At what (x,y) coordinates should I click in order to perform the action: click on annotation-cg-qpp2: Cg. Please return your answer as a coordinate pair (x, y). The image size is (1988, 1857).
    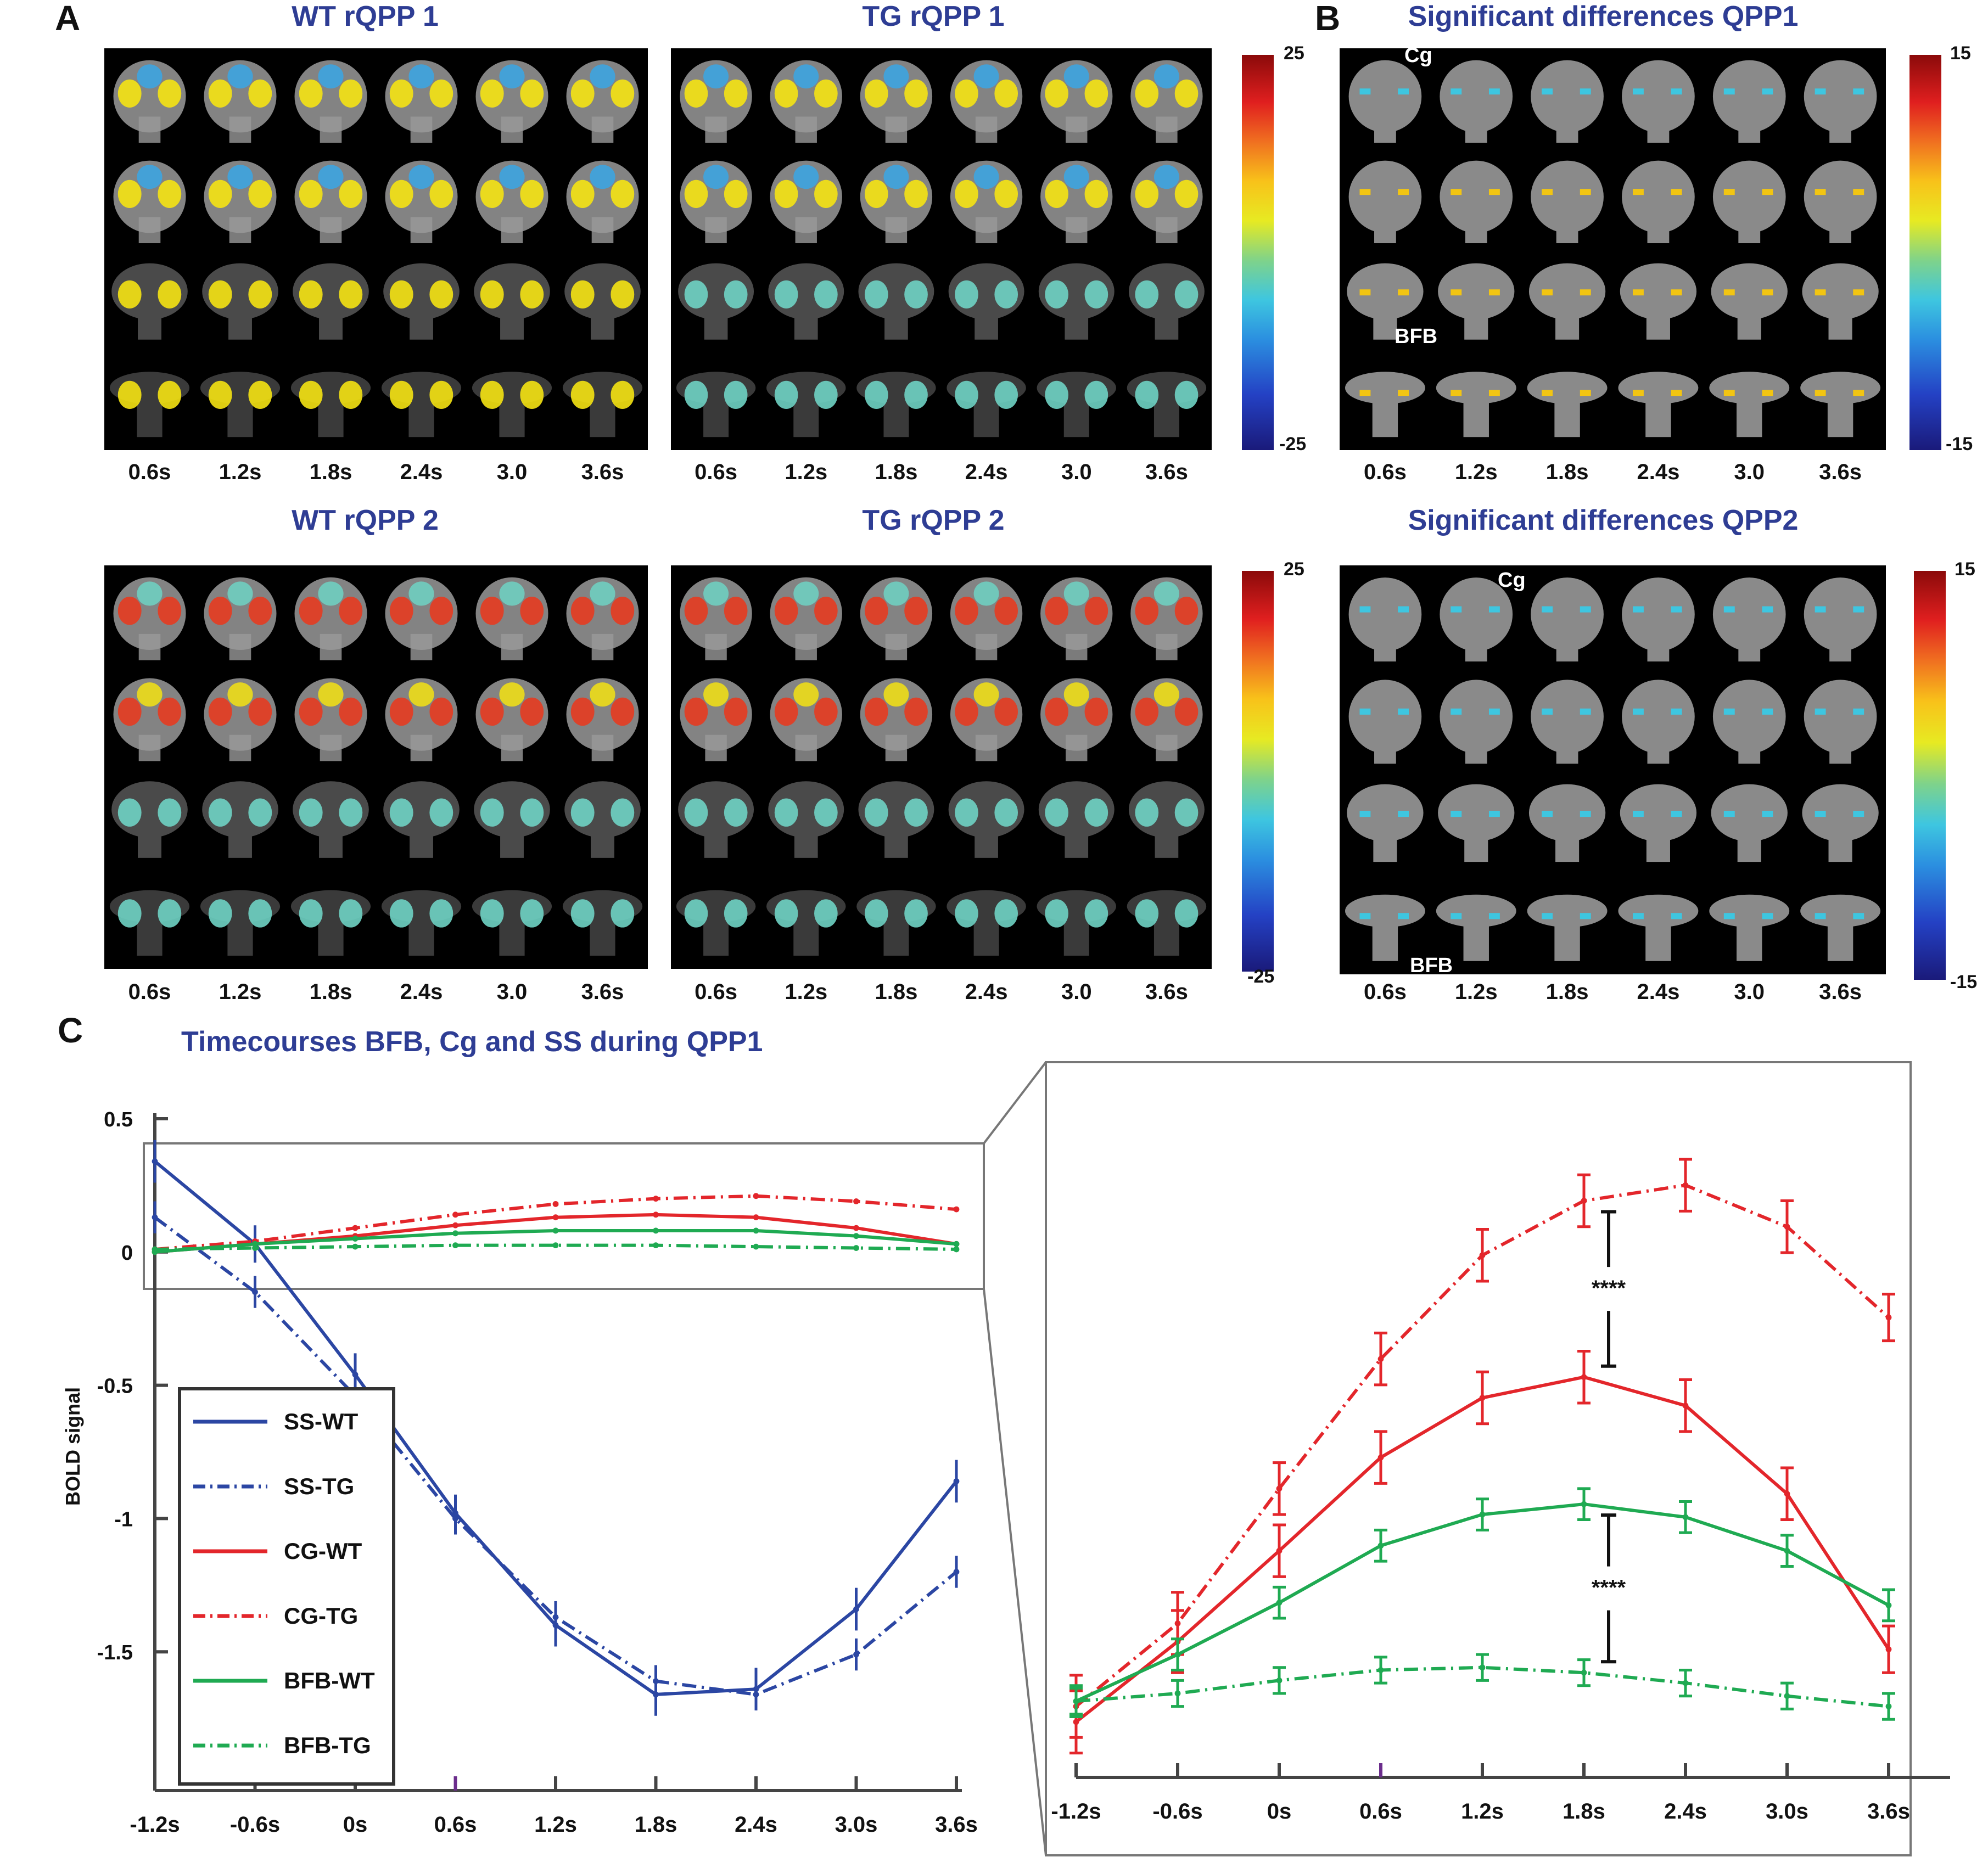
    Looking at the image, I should click on (1512, 581).